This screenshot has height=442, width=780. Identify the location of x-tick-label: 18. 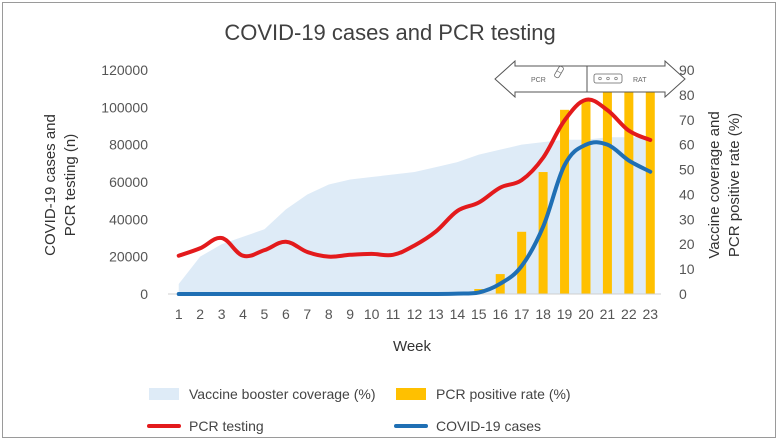
(543, 314).